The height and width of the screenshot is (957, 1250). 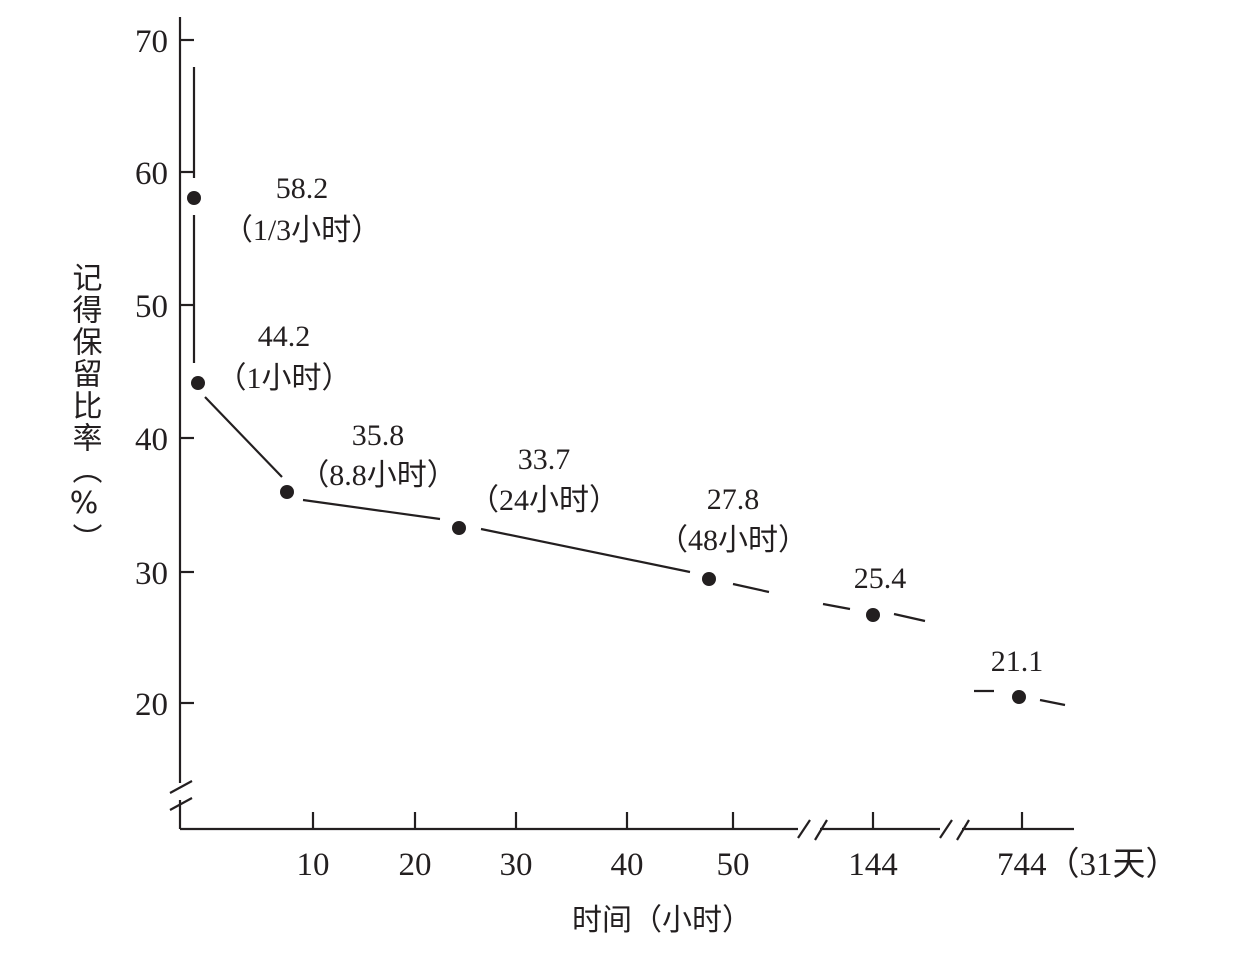 What do you see at coordinates (733, 540) in the screenshot?
I see `point-time-label: （48小时）` at bounding box center [733, 540].